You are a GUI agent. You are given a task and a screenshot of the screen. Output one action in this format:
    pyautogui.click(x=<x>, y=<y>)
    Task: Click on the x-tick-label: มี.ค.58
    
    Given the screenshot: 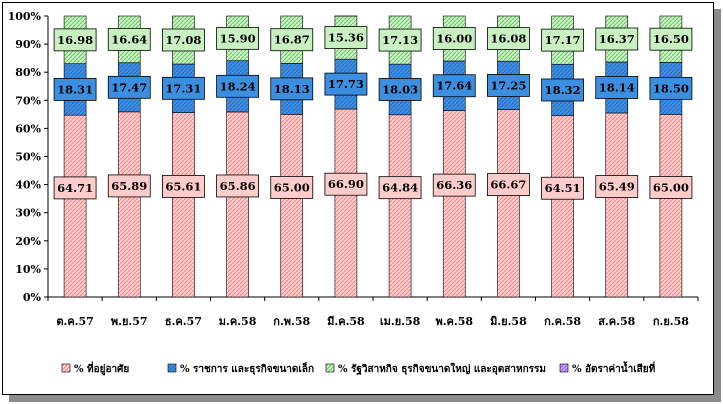 What is the action you would take?
    pyautogui.click(x=346, y=321)
    